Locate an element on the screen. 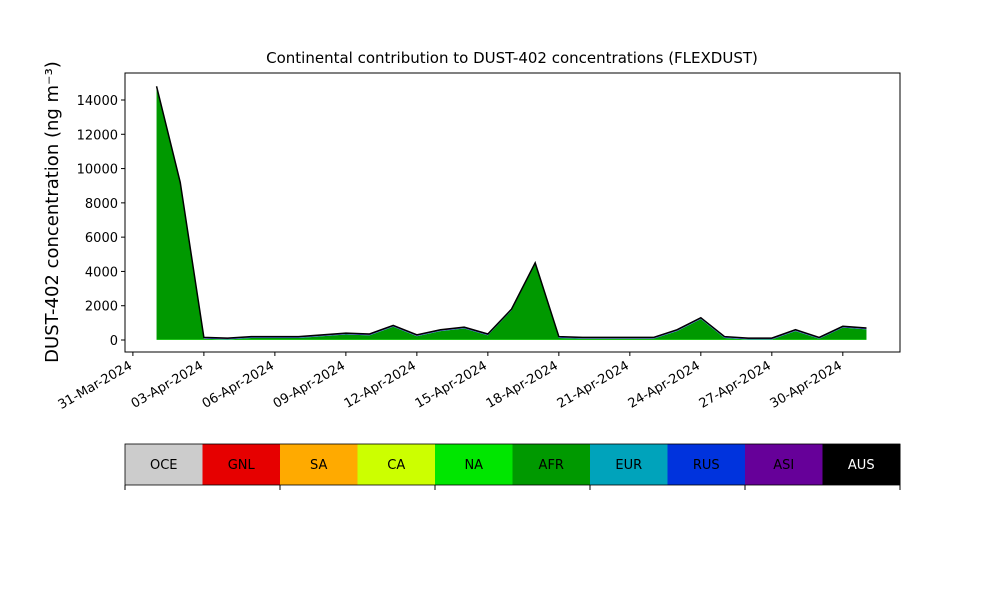 Image resolution: width=1000 pixels, height=600 pixels. legend-label: RUS is located at coordinates (706, 465).